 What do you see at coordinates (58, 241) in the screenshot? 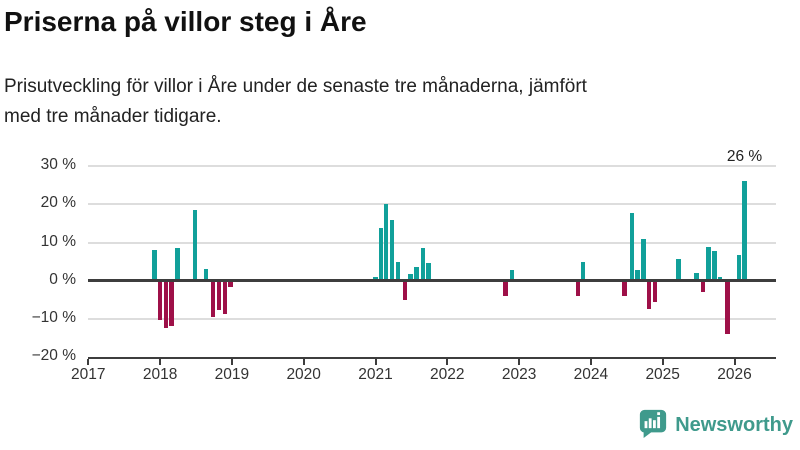
I see `y-axis-label: 10 %` at bounding box center [58, 241].